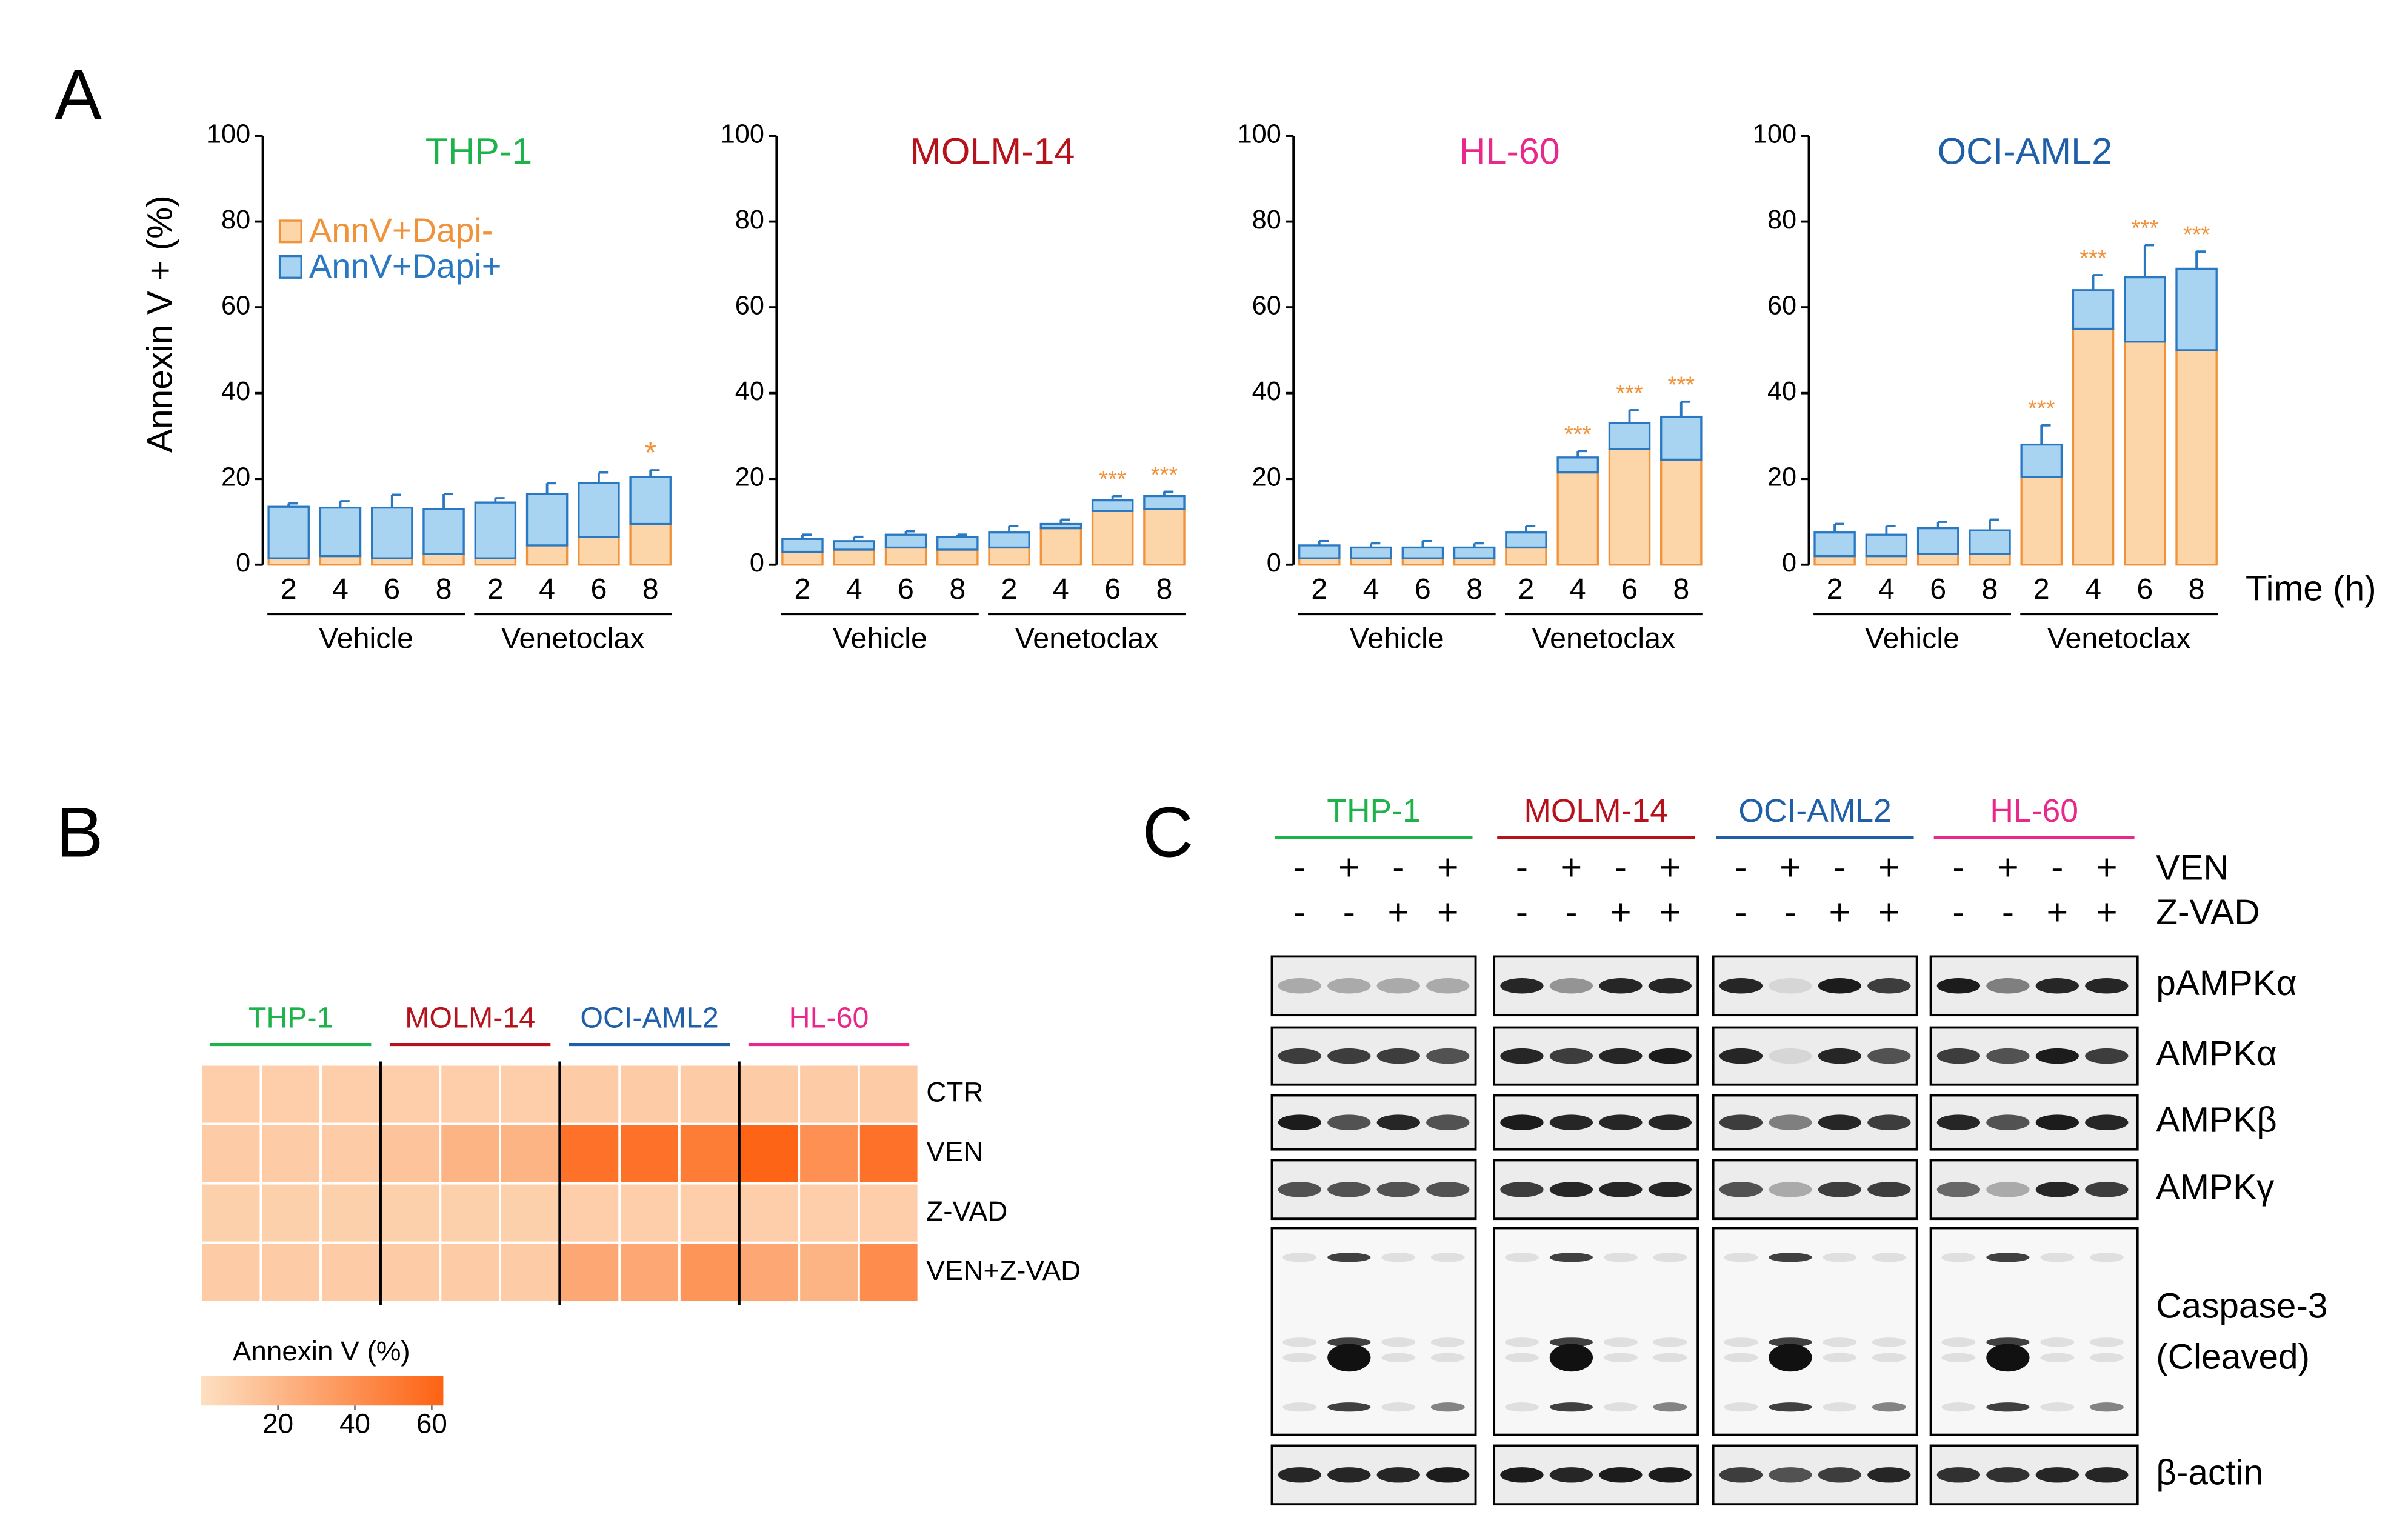 The height and width of the screenshot is (1532, 2408). What do you see at coordinates (2217, 1053) in the screenshot?
I see `blot-label: AMPKα` at bounding box center [2217, 1053].